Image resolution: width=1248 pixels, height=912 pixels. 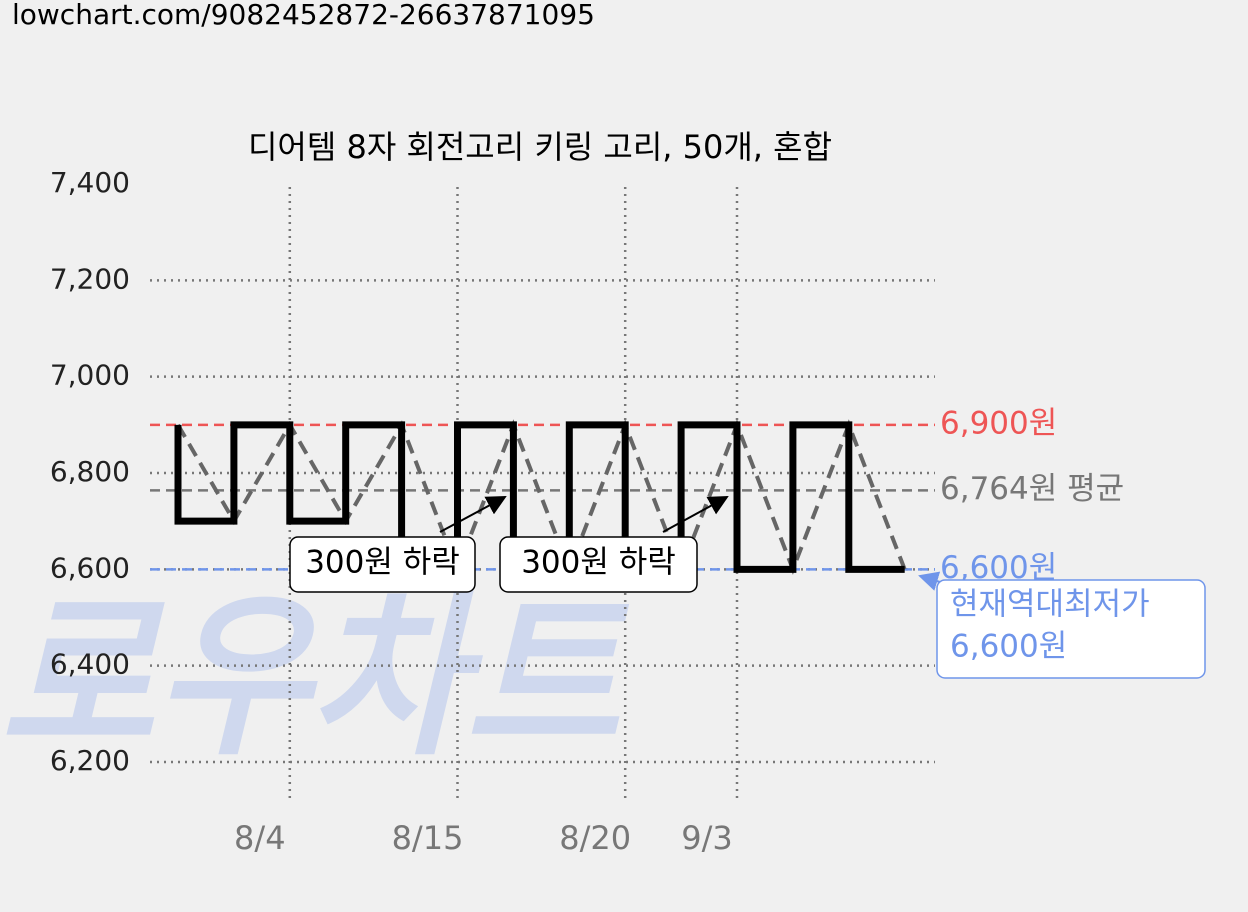 What do you see at coordinates (1050, 605) in the screenshot?
I see `min-note-text: 현재역대최저가` at bounding box center [1050, 605].